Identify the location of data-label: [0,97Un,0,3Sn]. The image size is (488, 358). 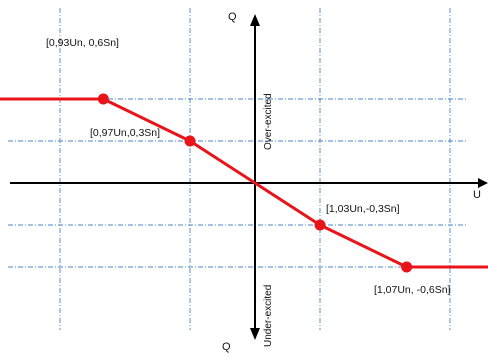
(125, 133).